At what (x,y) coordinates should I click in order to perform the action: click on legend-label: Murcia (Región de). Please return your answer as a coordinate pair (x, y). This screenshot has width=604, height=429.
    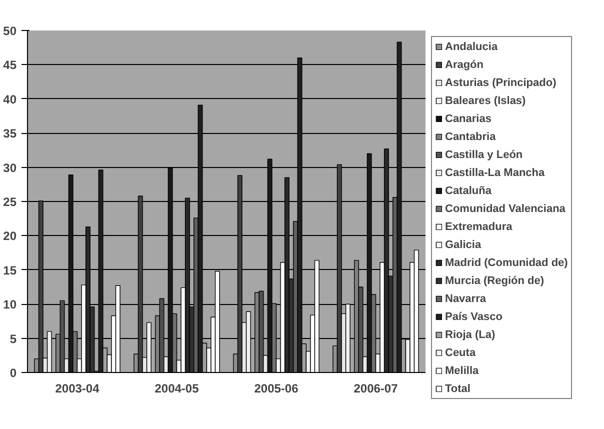
    Looking at the image, I should click on (494, 280).